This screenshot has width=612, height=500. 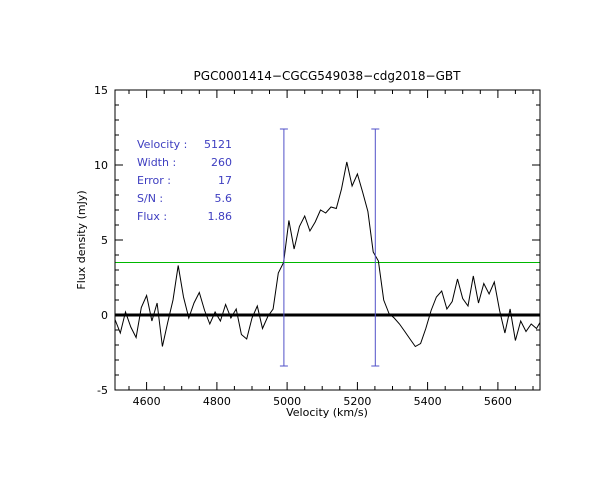 What do you see at coordinates (102, 390) in the screenshot?
I see `y-tick-label: -5` at bounding box center [102, 390].